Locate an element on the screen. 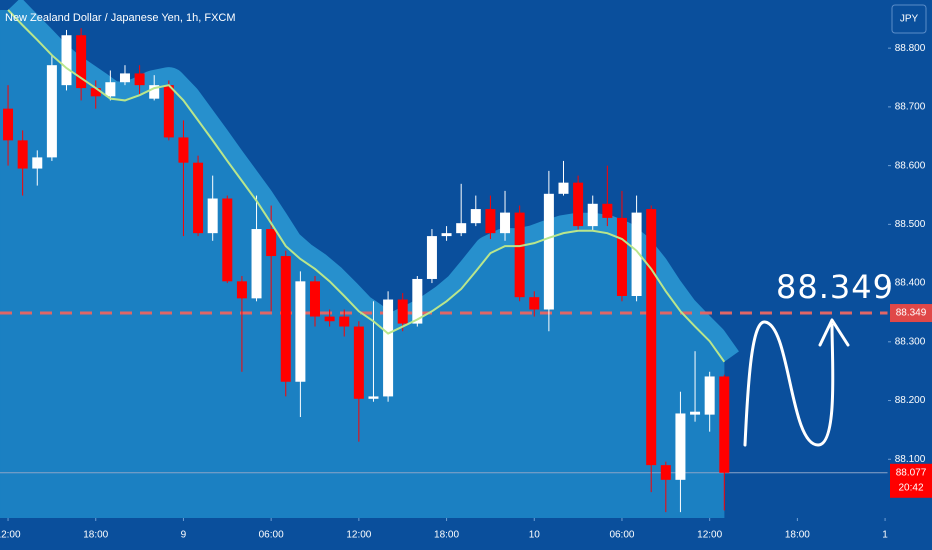 The image size is (932, 550). level-tag is located at coordinates (911, 313).